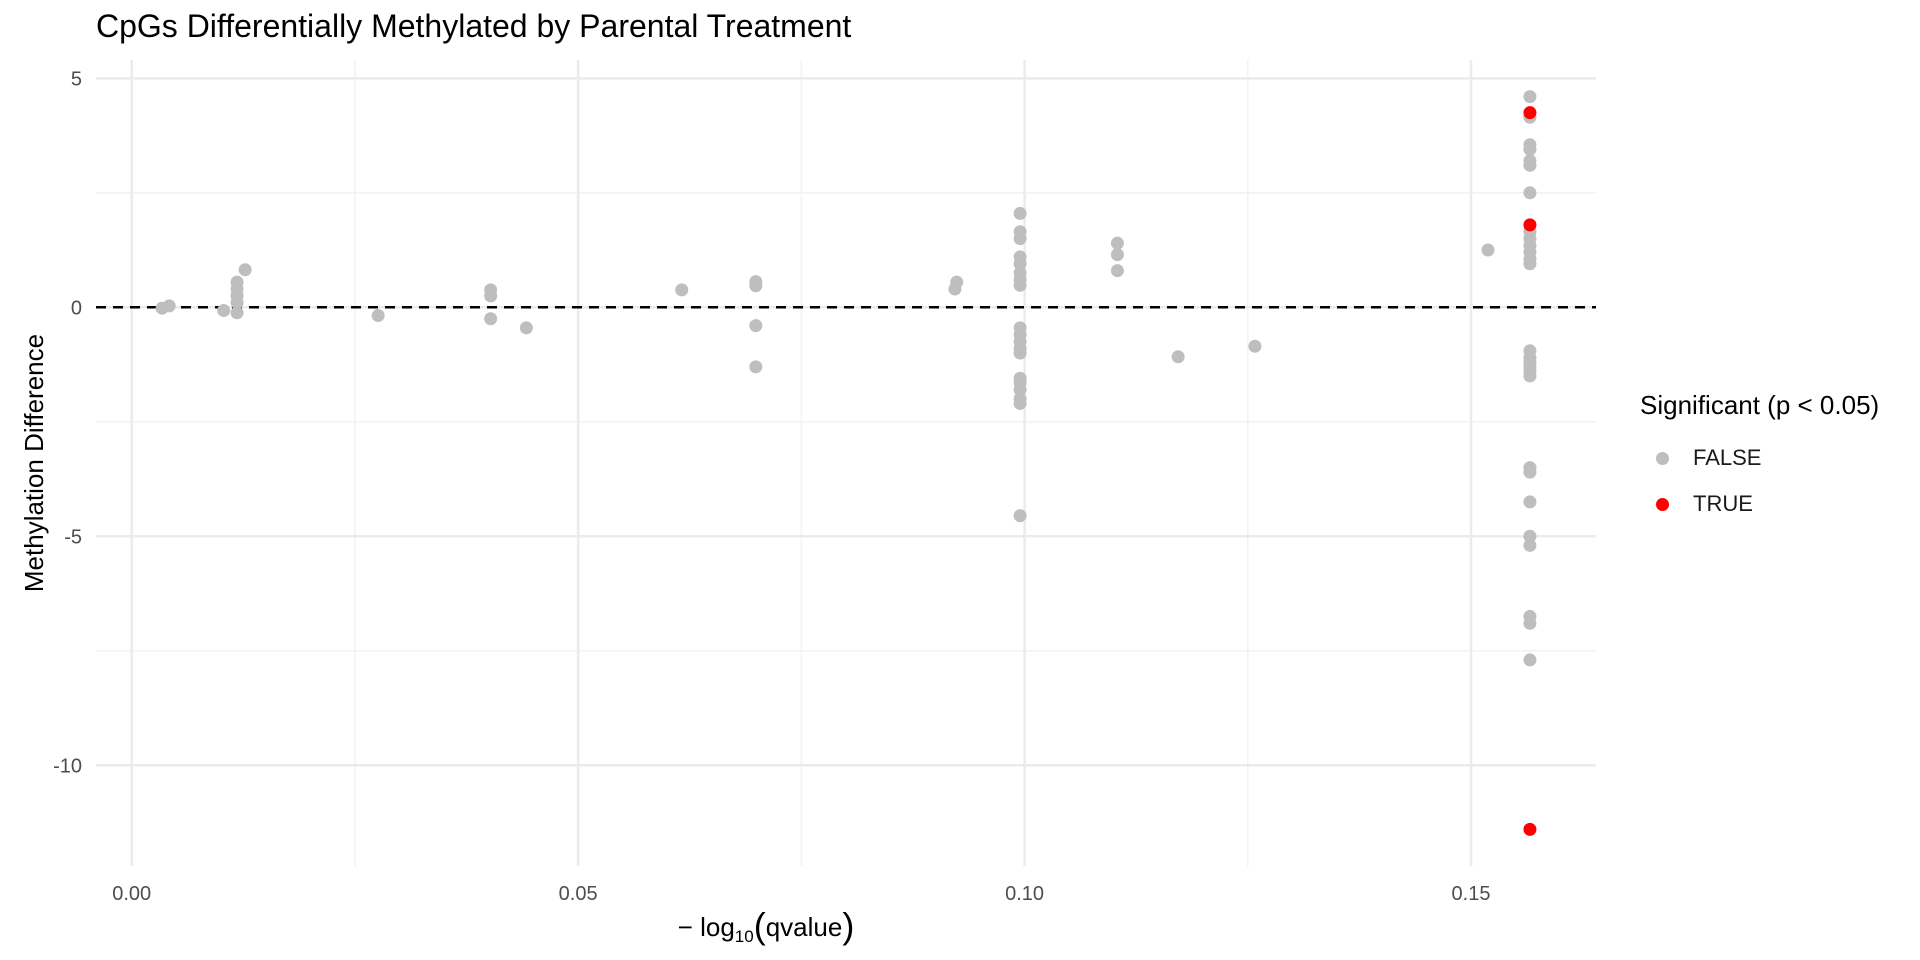  Describe the element at coordinates (1759, 504) in the screenshot. I see `legend-item-true: TRUE` at that location.